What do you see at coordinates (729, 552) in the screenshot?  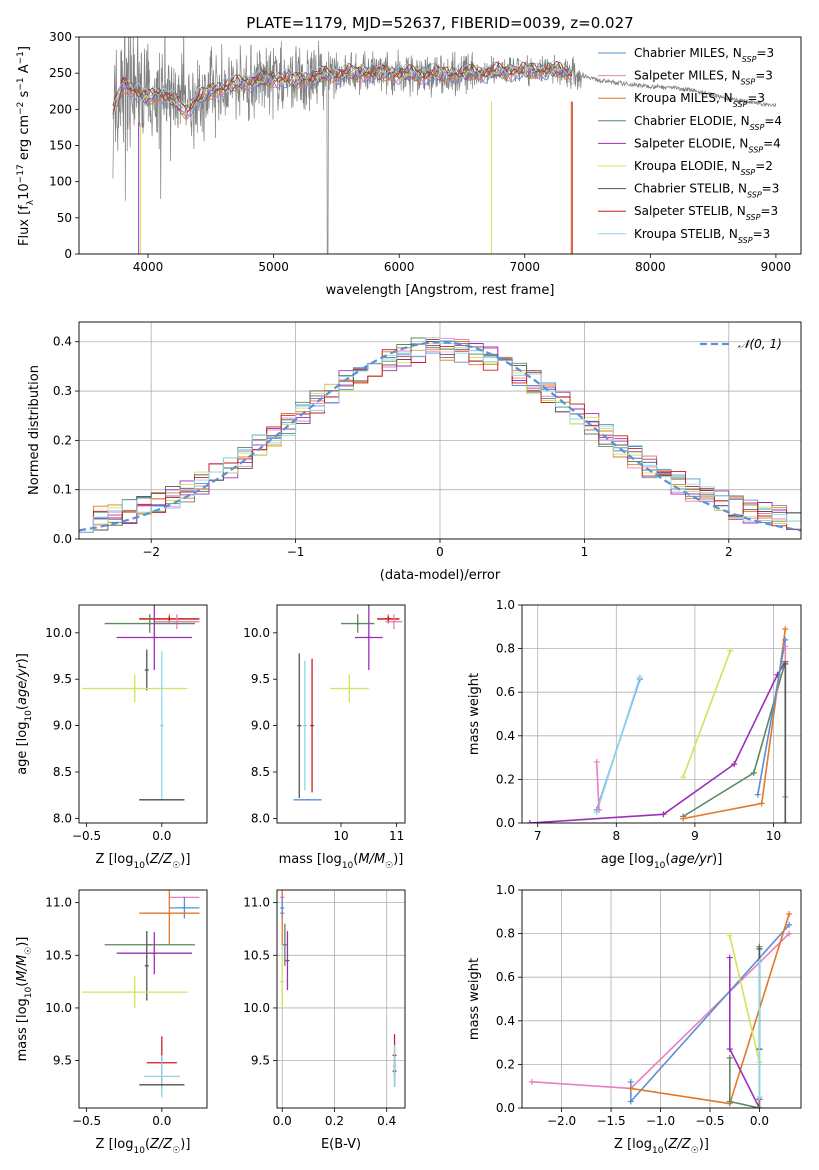 I see `residuals-xtick-label: 2` at bounding box center [729, 552].